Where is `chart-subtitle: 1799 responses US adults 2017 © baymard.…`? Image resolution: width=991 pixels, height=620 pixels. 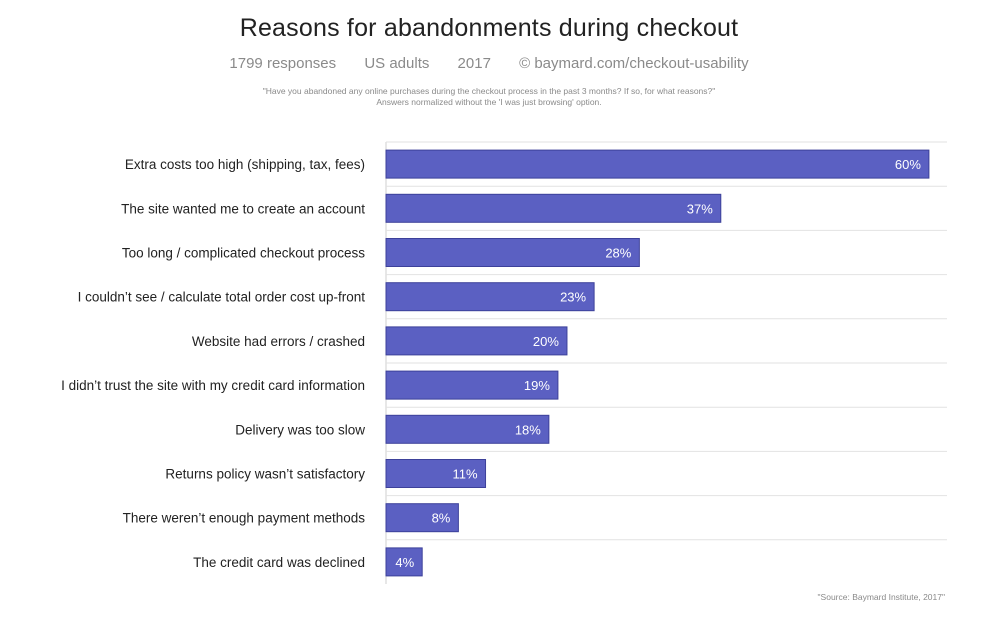 chart-subtitle: 1799 responses US adults 2017 © baymard.… is located at coordinates (489, 63).